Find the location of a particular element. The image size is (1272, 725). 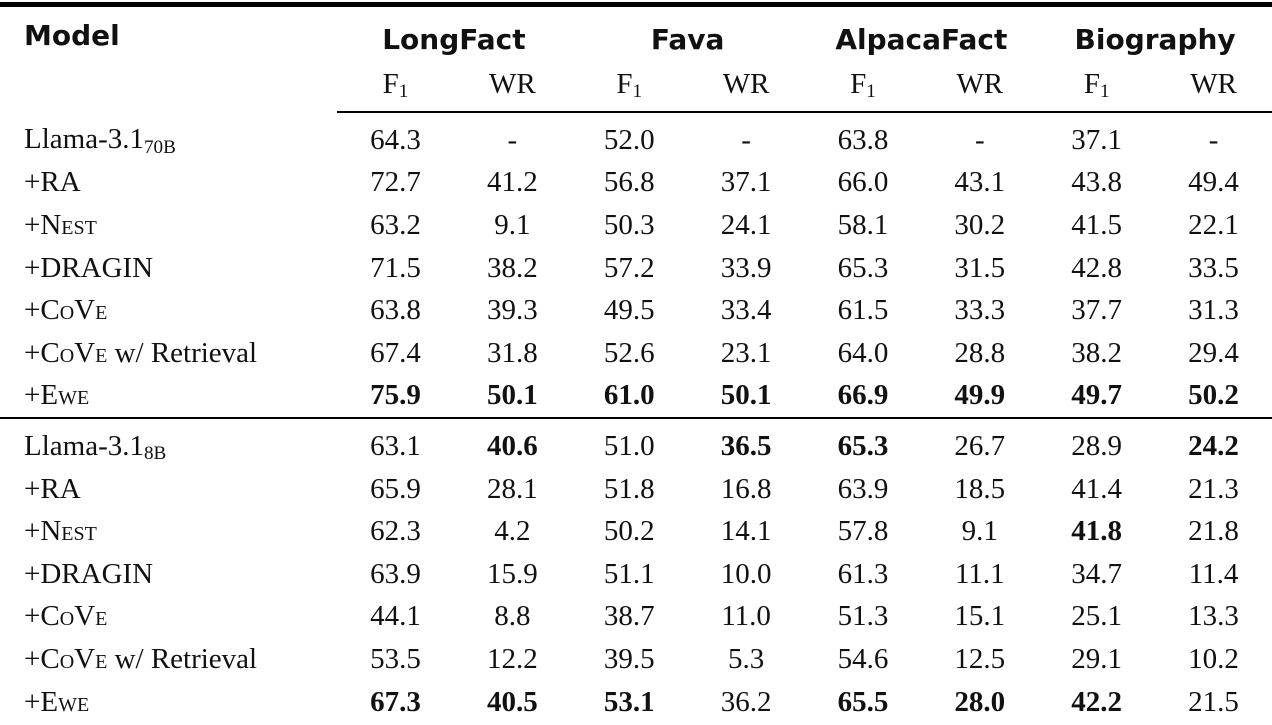

value-cell: 51.1 is located at coordinates (629, 573).